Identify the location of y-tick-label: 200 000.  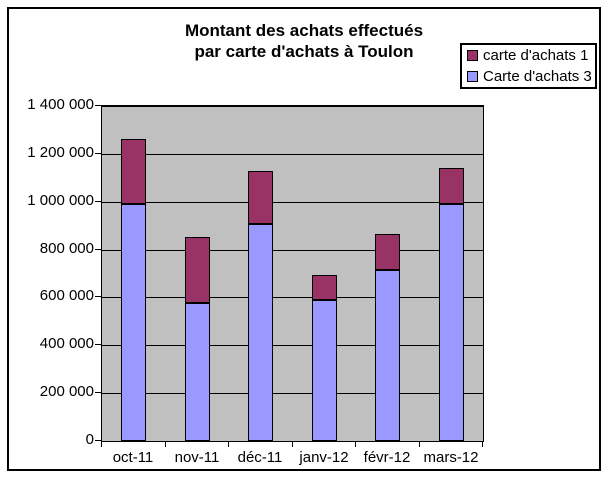
(66, 391).